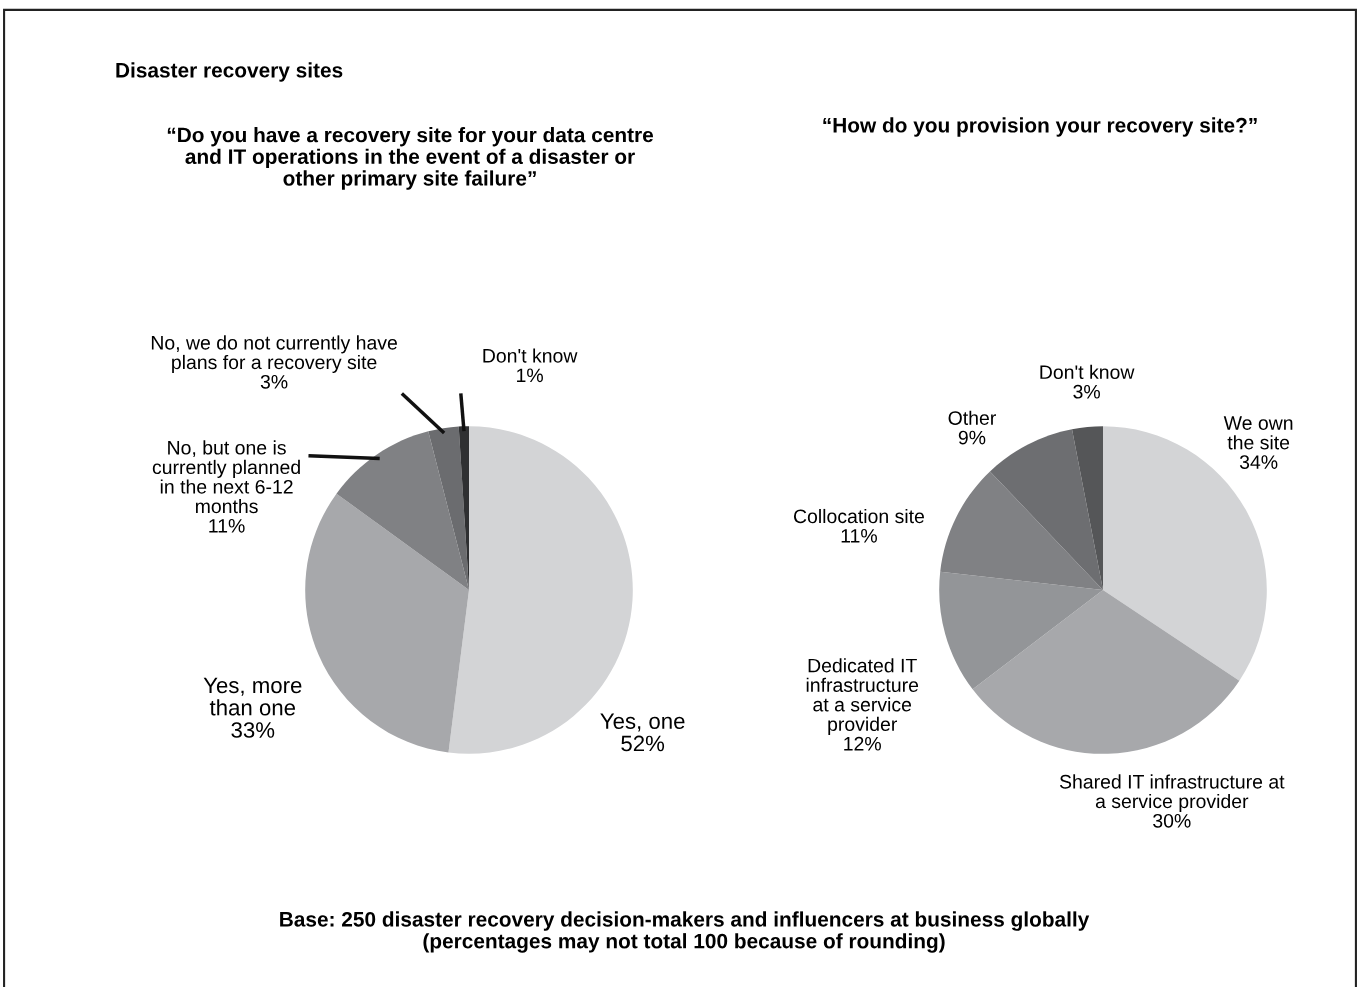 The height and width of the screenshot is (987, 1360). What do you see at coordinates (274, 354) in the screenshot?
I see `slice-label: No, we do not currently have plans for a recovery site` at bounding box center [274, 354].